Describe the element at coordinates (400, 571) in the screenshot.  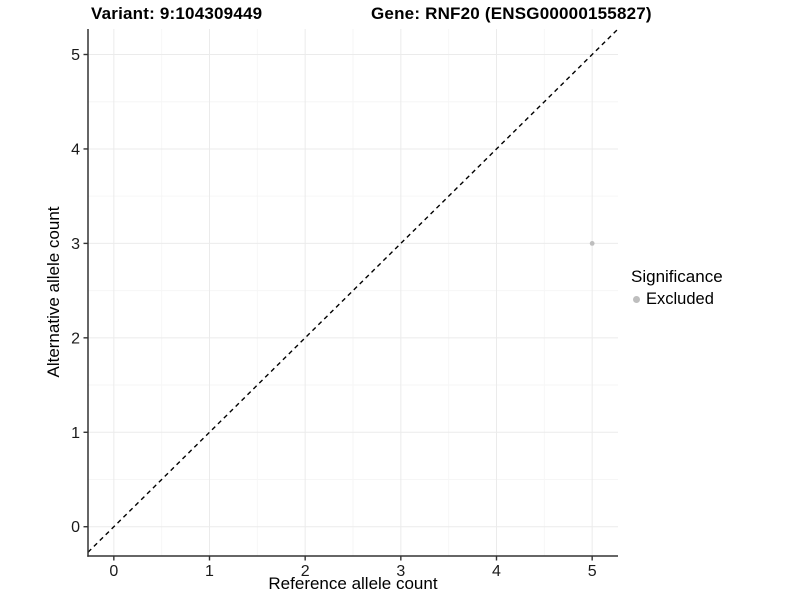
I see `x-tick-label: 3` at that location.